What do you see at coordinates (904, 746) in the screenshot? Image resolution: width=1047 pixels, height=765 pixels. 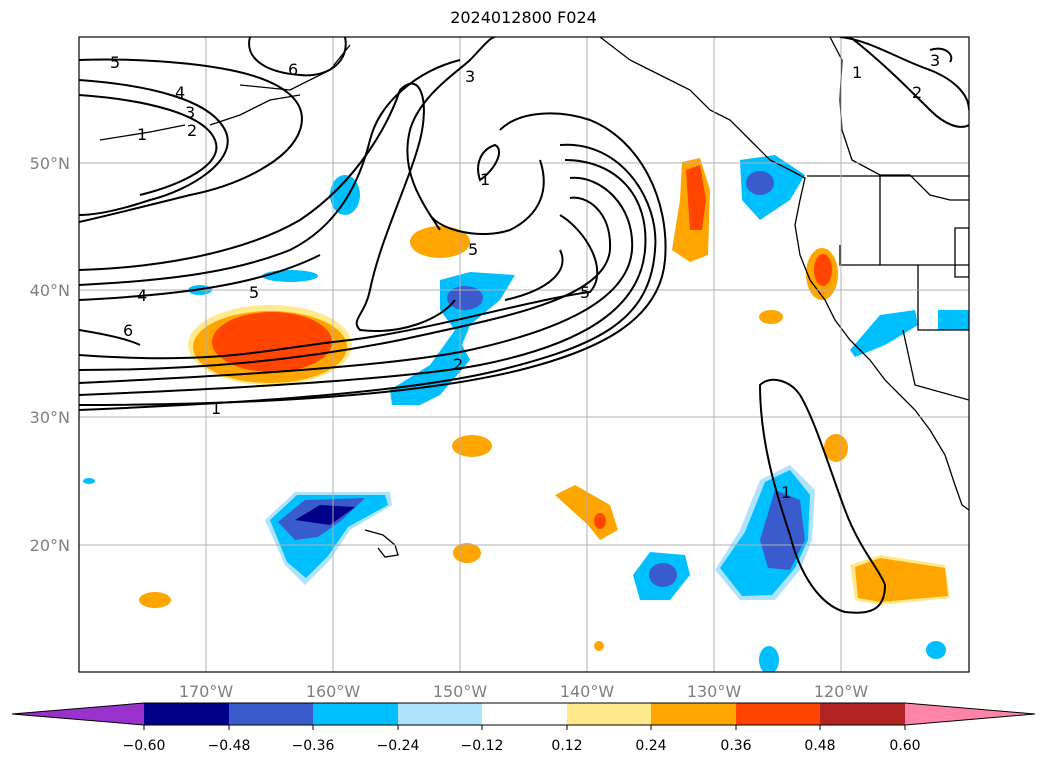 I see `colorbar-tick-label: 0.60` at bounding box center [904, 746].